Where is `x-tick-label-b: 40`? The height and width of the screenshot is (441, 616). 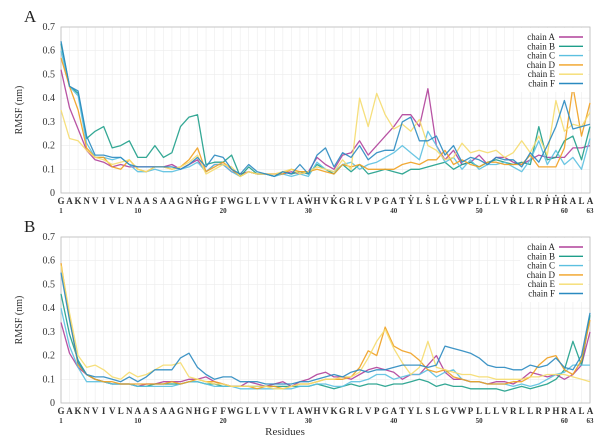 x-tick-label-b: 40 is located at coordinates (394, 421).